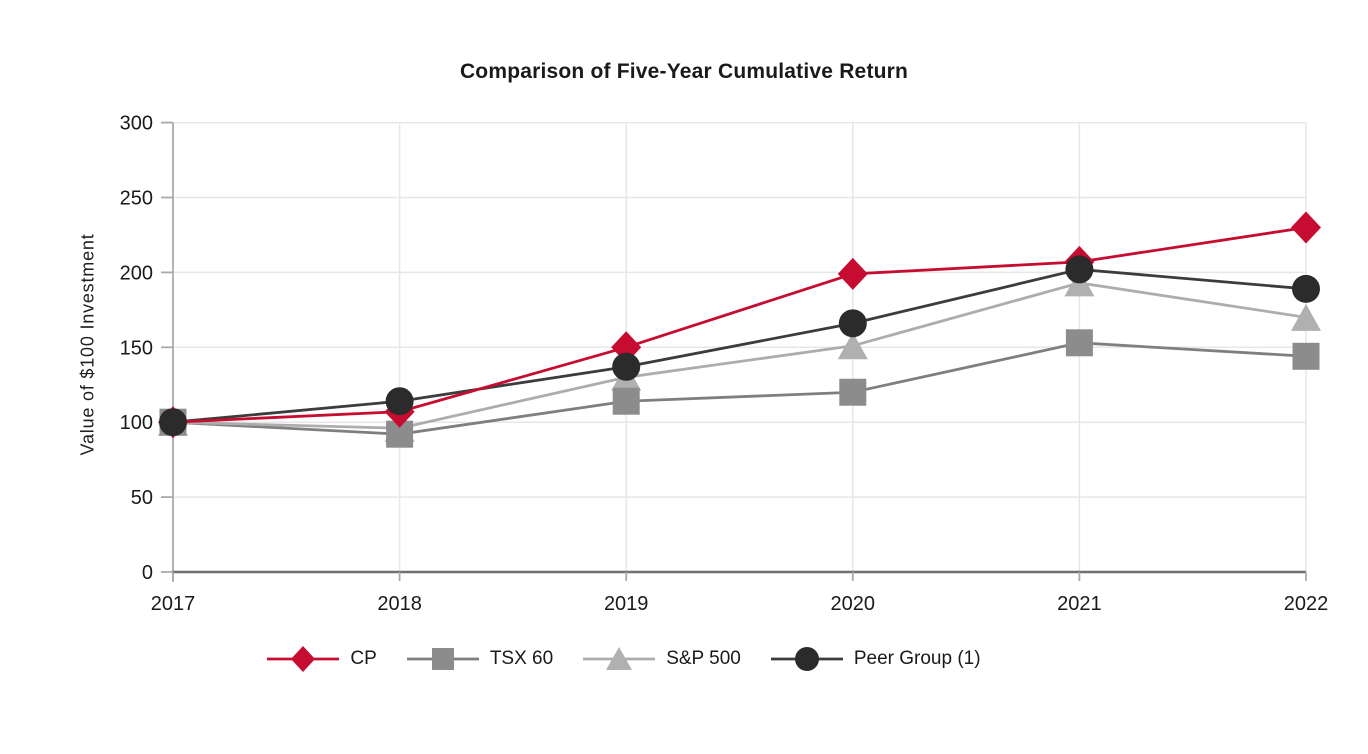  I want to click on marker-peer-group-1-2019, so click(626, 366).